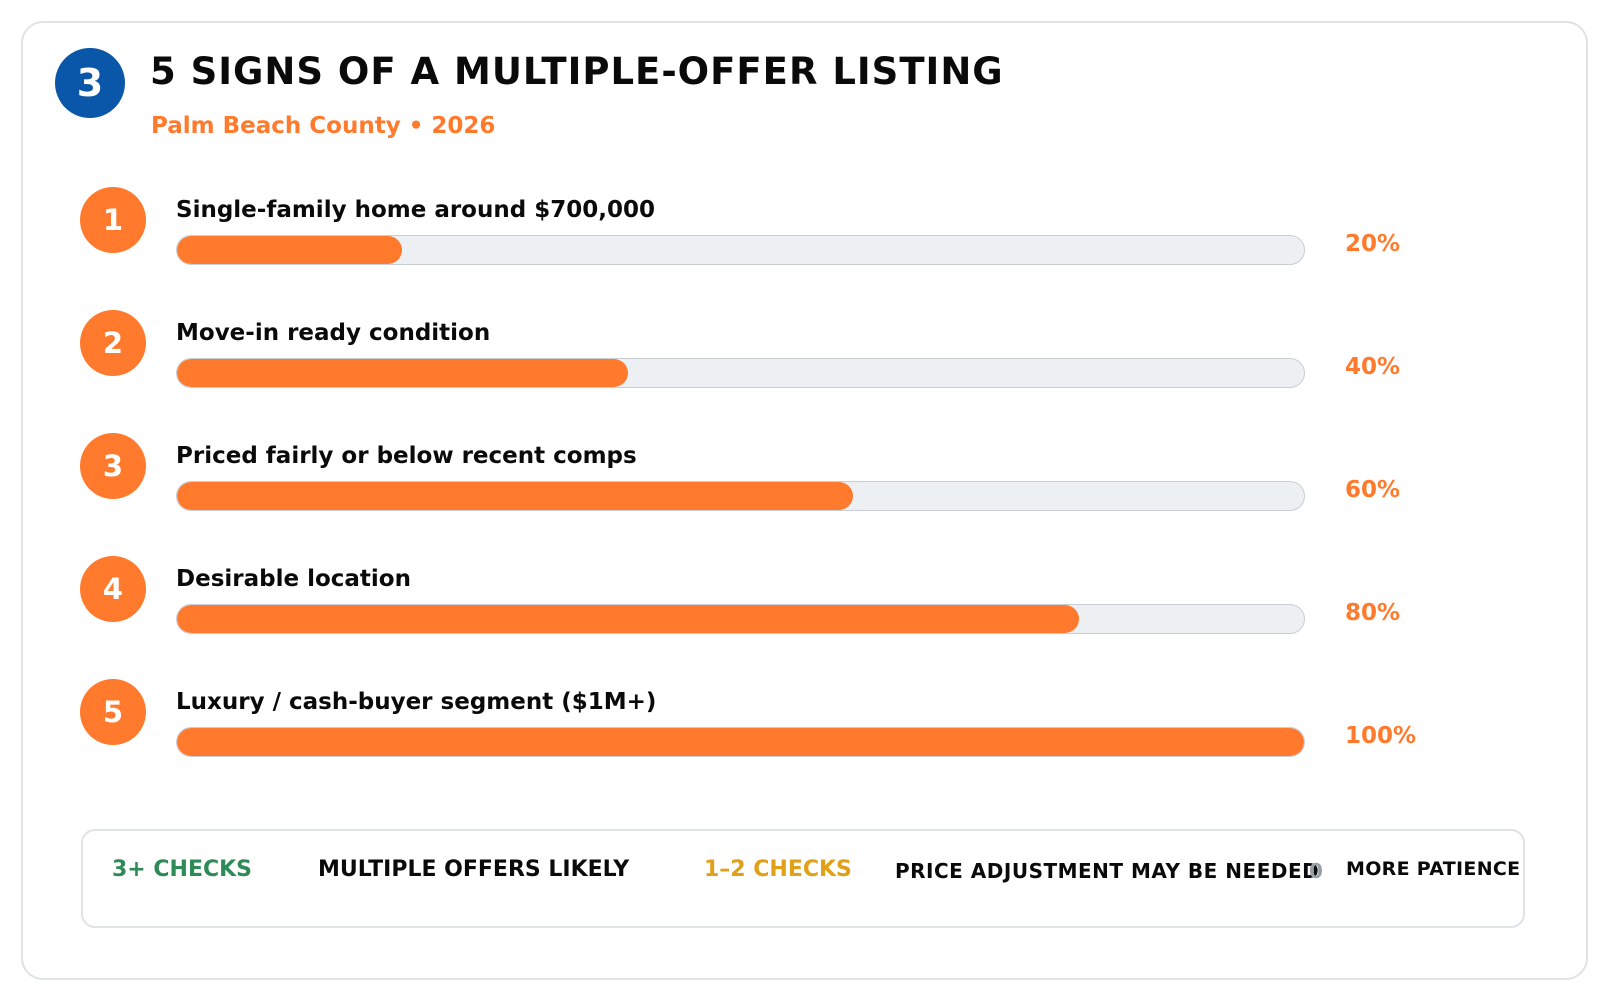 This screenshot has width=1600, height=1000. What do you see at coordinates (778, 869) in the screenshot?
I see `legend-item-1-2-checks-label: 1–2 CHECKS` at bounding box center [778, 869].